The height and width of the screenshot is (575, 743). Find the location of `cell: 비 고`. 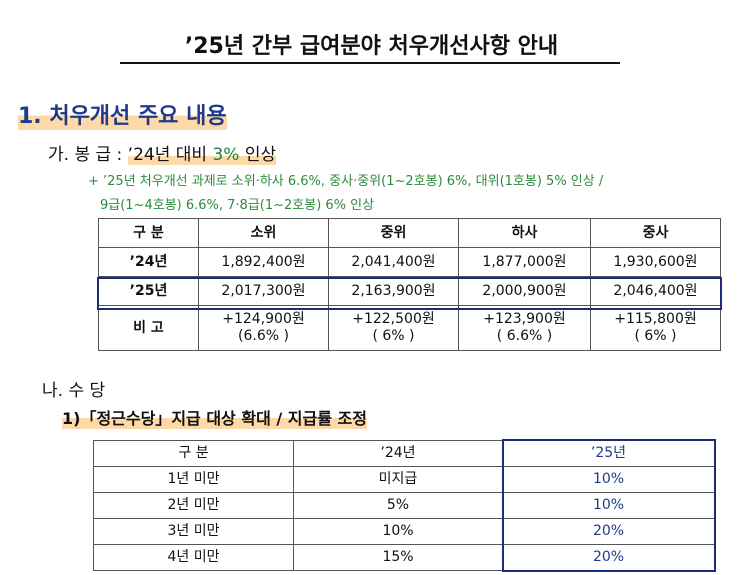

cell: 비 고 is located at coordinates (148, 328).